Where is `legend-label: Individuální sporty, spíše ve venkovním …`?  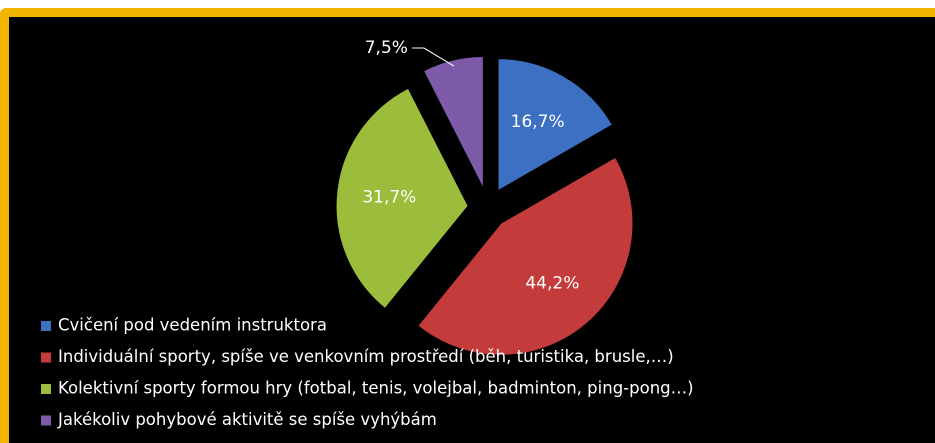 legend-label: Individuální sporty, spíše ve venkovním … is located at coordinates (366, 356).